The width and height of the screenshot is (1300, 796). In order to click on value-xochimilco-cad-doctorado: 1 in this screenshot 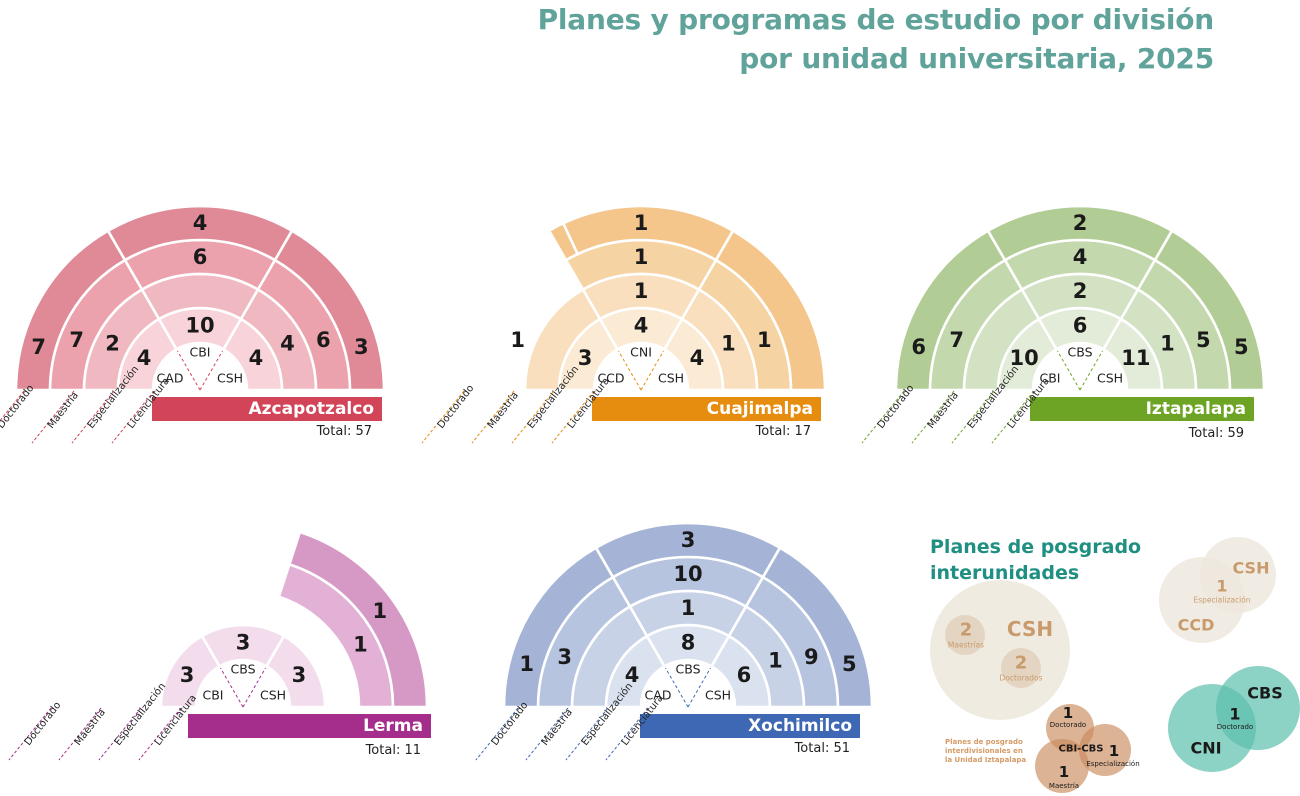, I will do `click(526, 664)`.